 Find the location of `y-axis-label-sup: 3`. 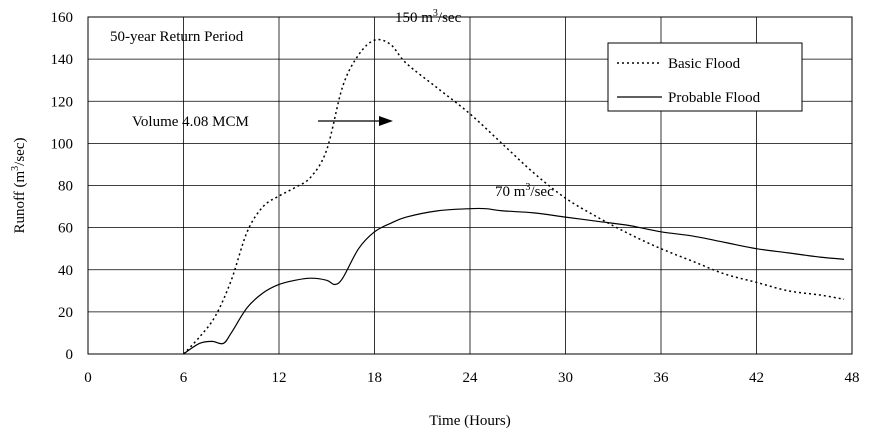

y-axis-label-sup: 3 is located at coordinates (15, 168).